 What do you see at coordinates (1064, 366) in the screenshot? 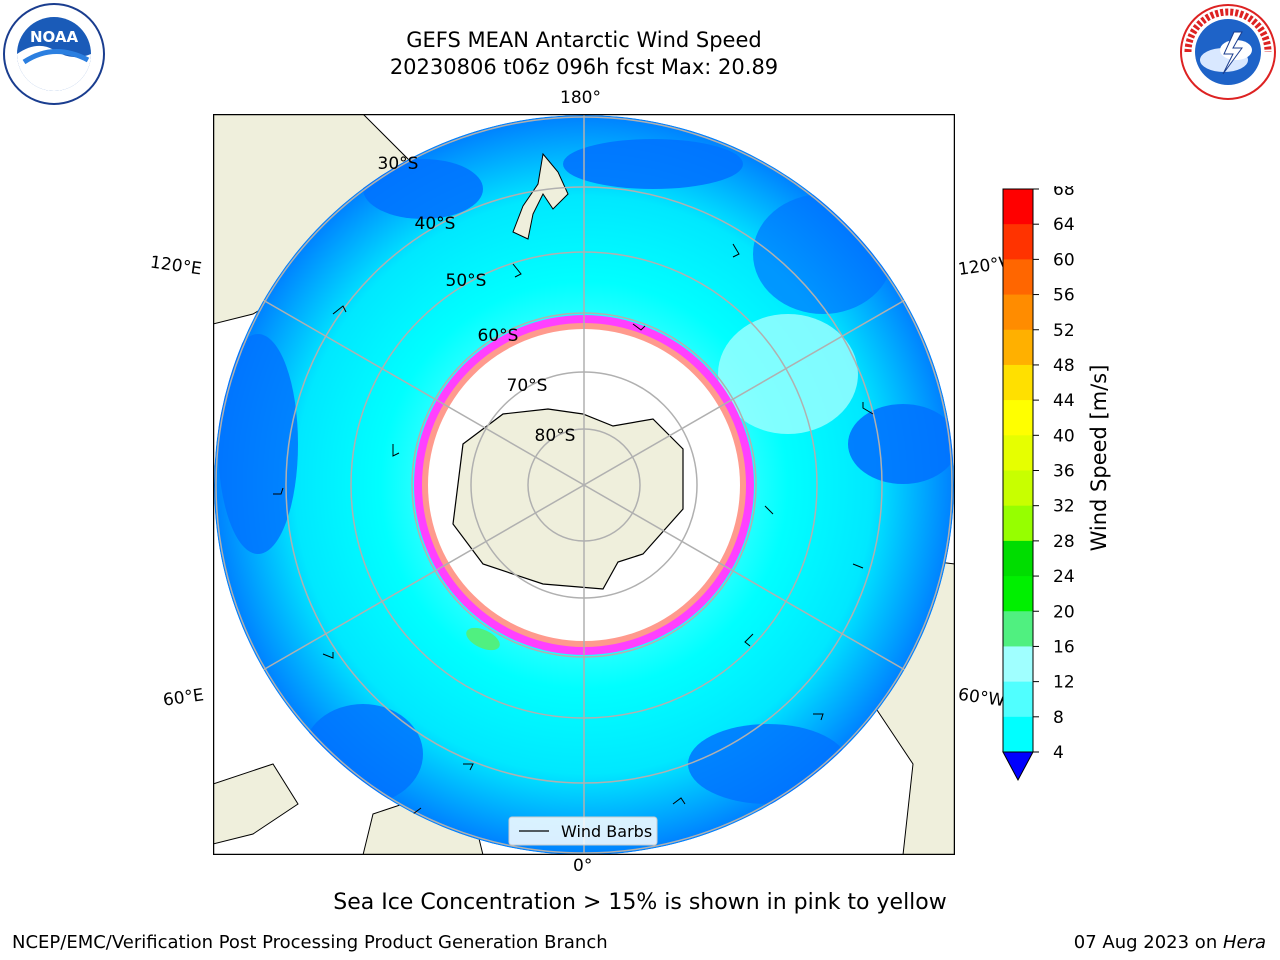
I see `colorbar-tick-label: 48` at bounding box center [1064, 366].